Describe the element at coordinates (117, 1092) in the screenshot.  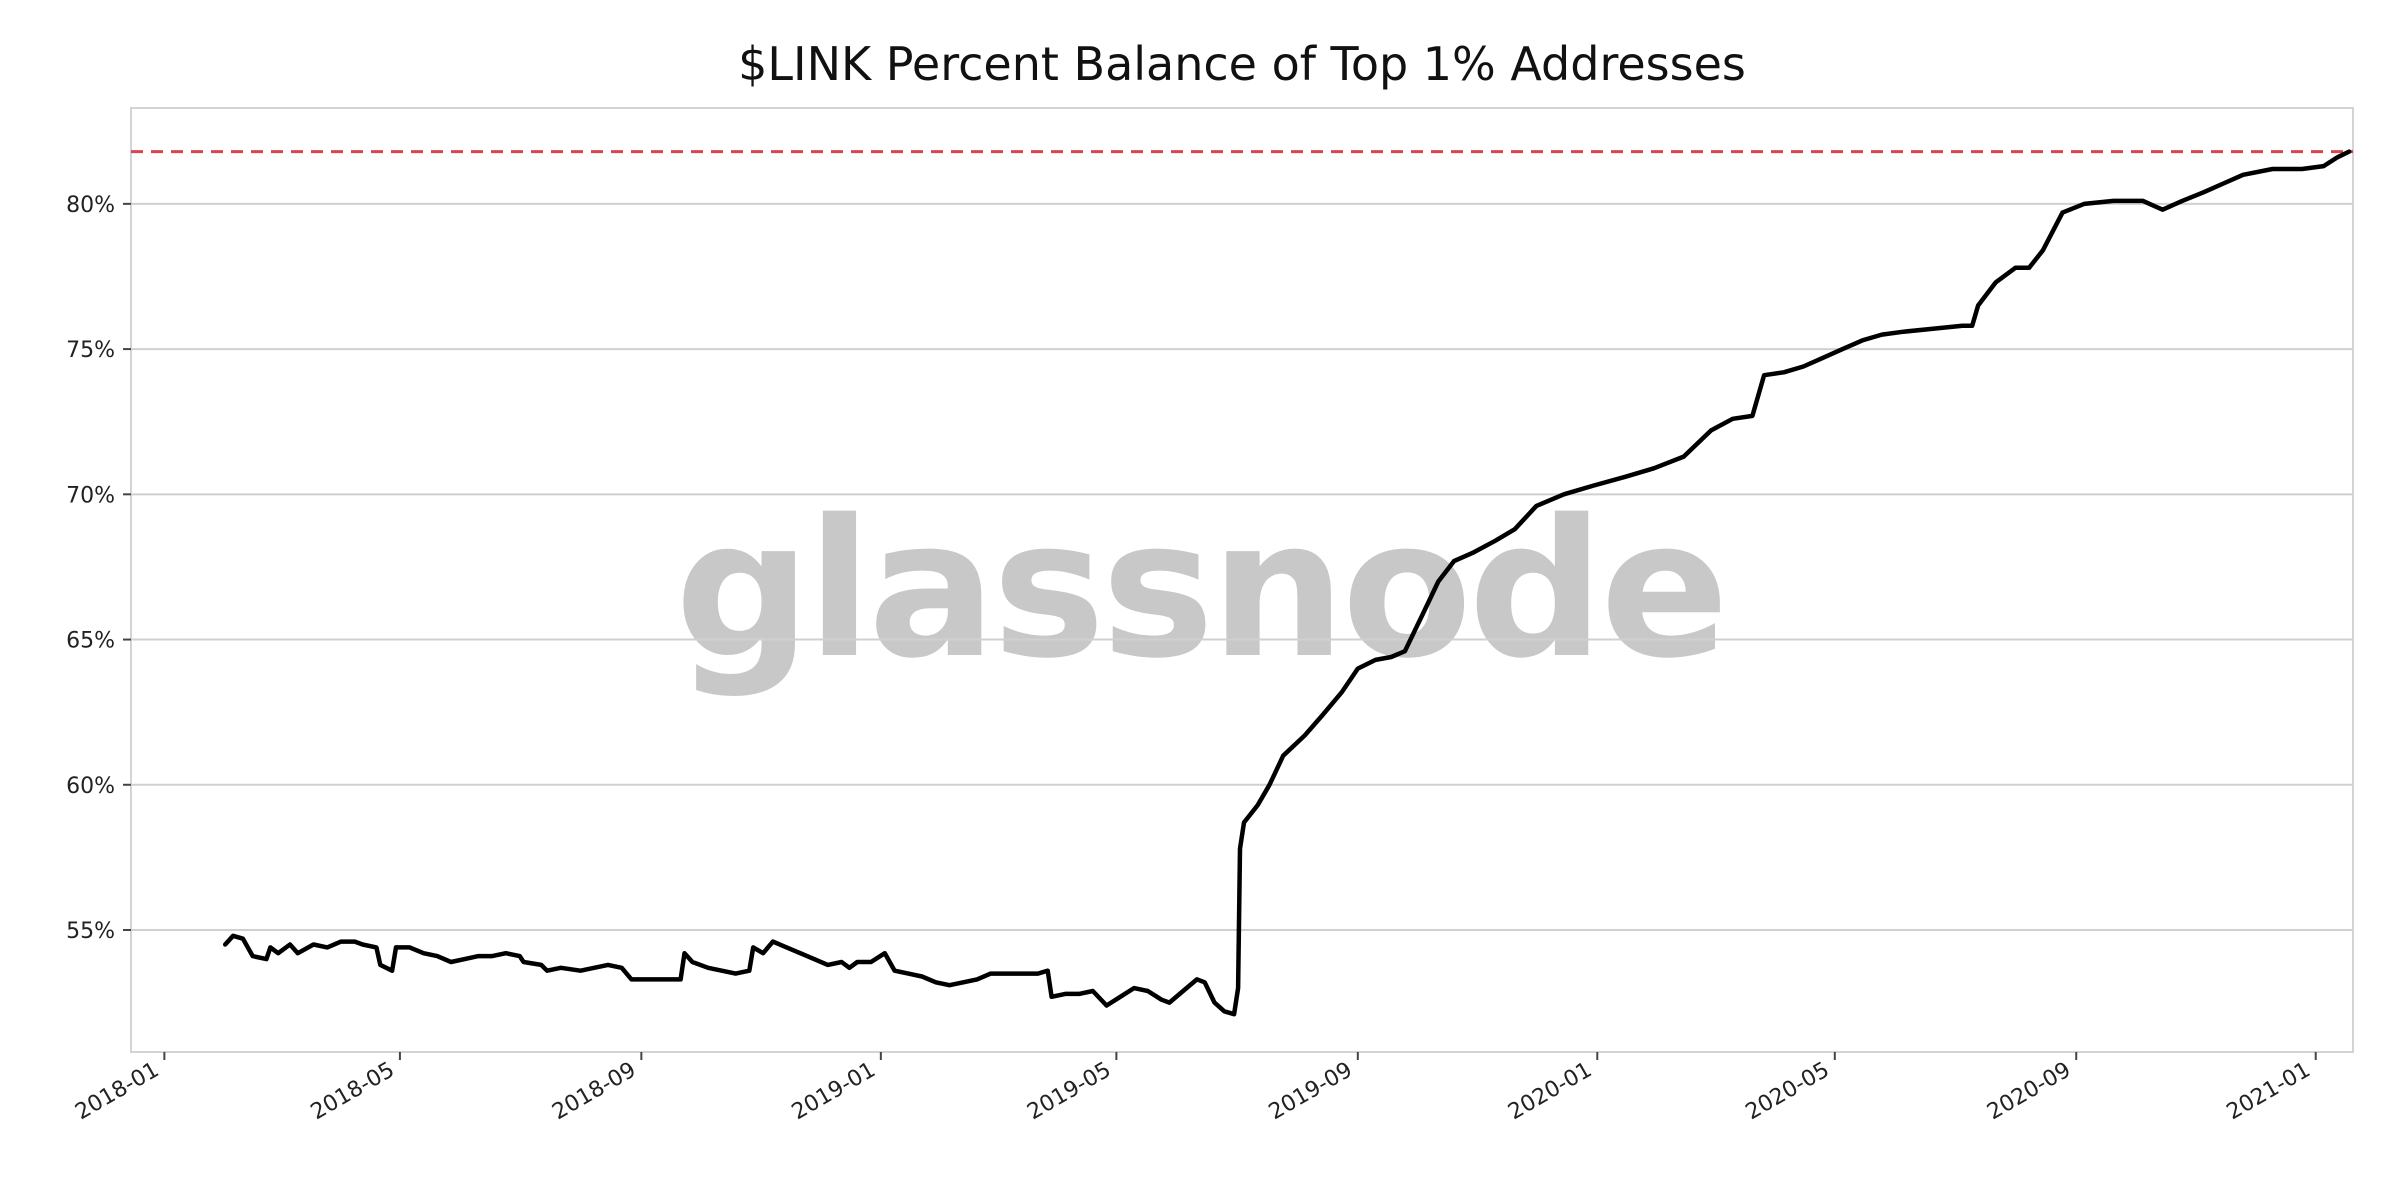
I see `x-tick-label: 2018-01` at that location.